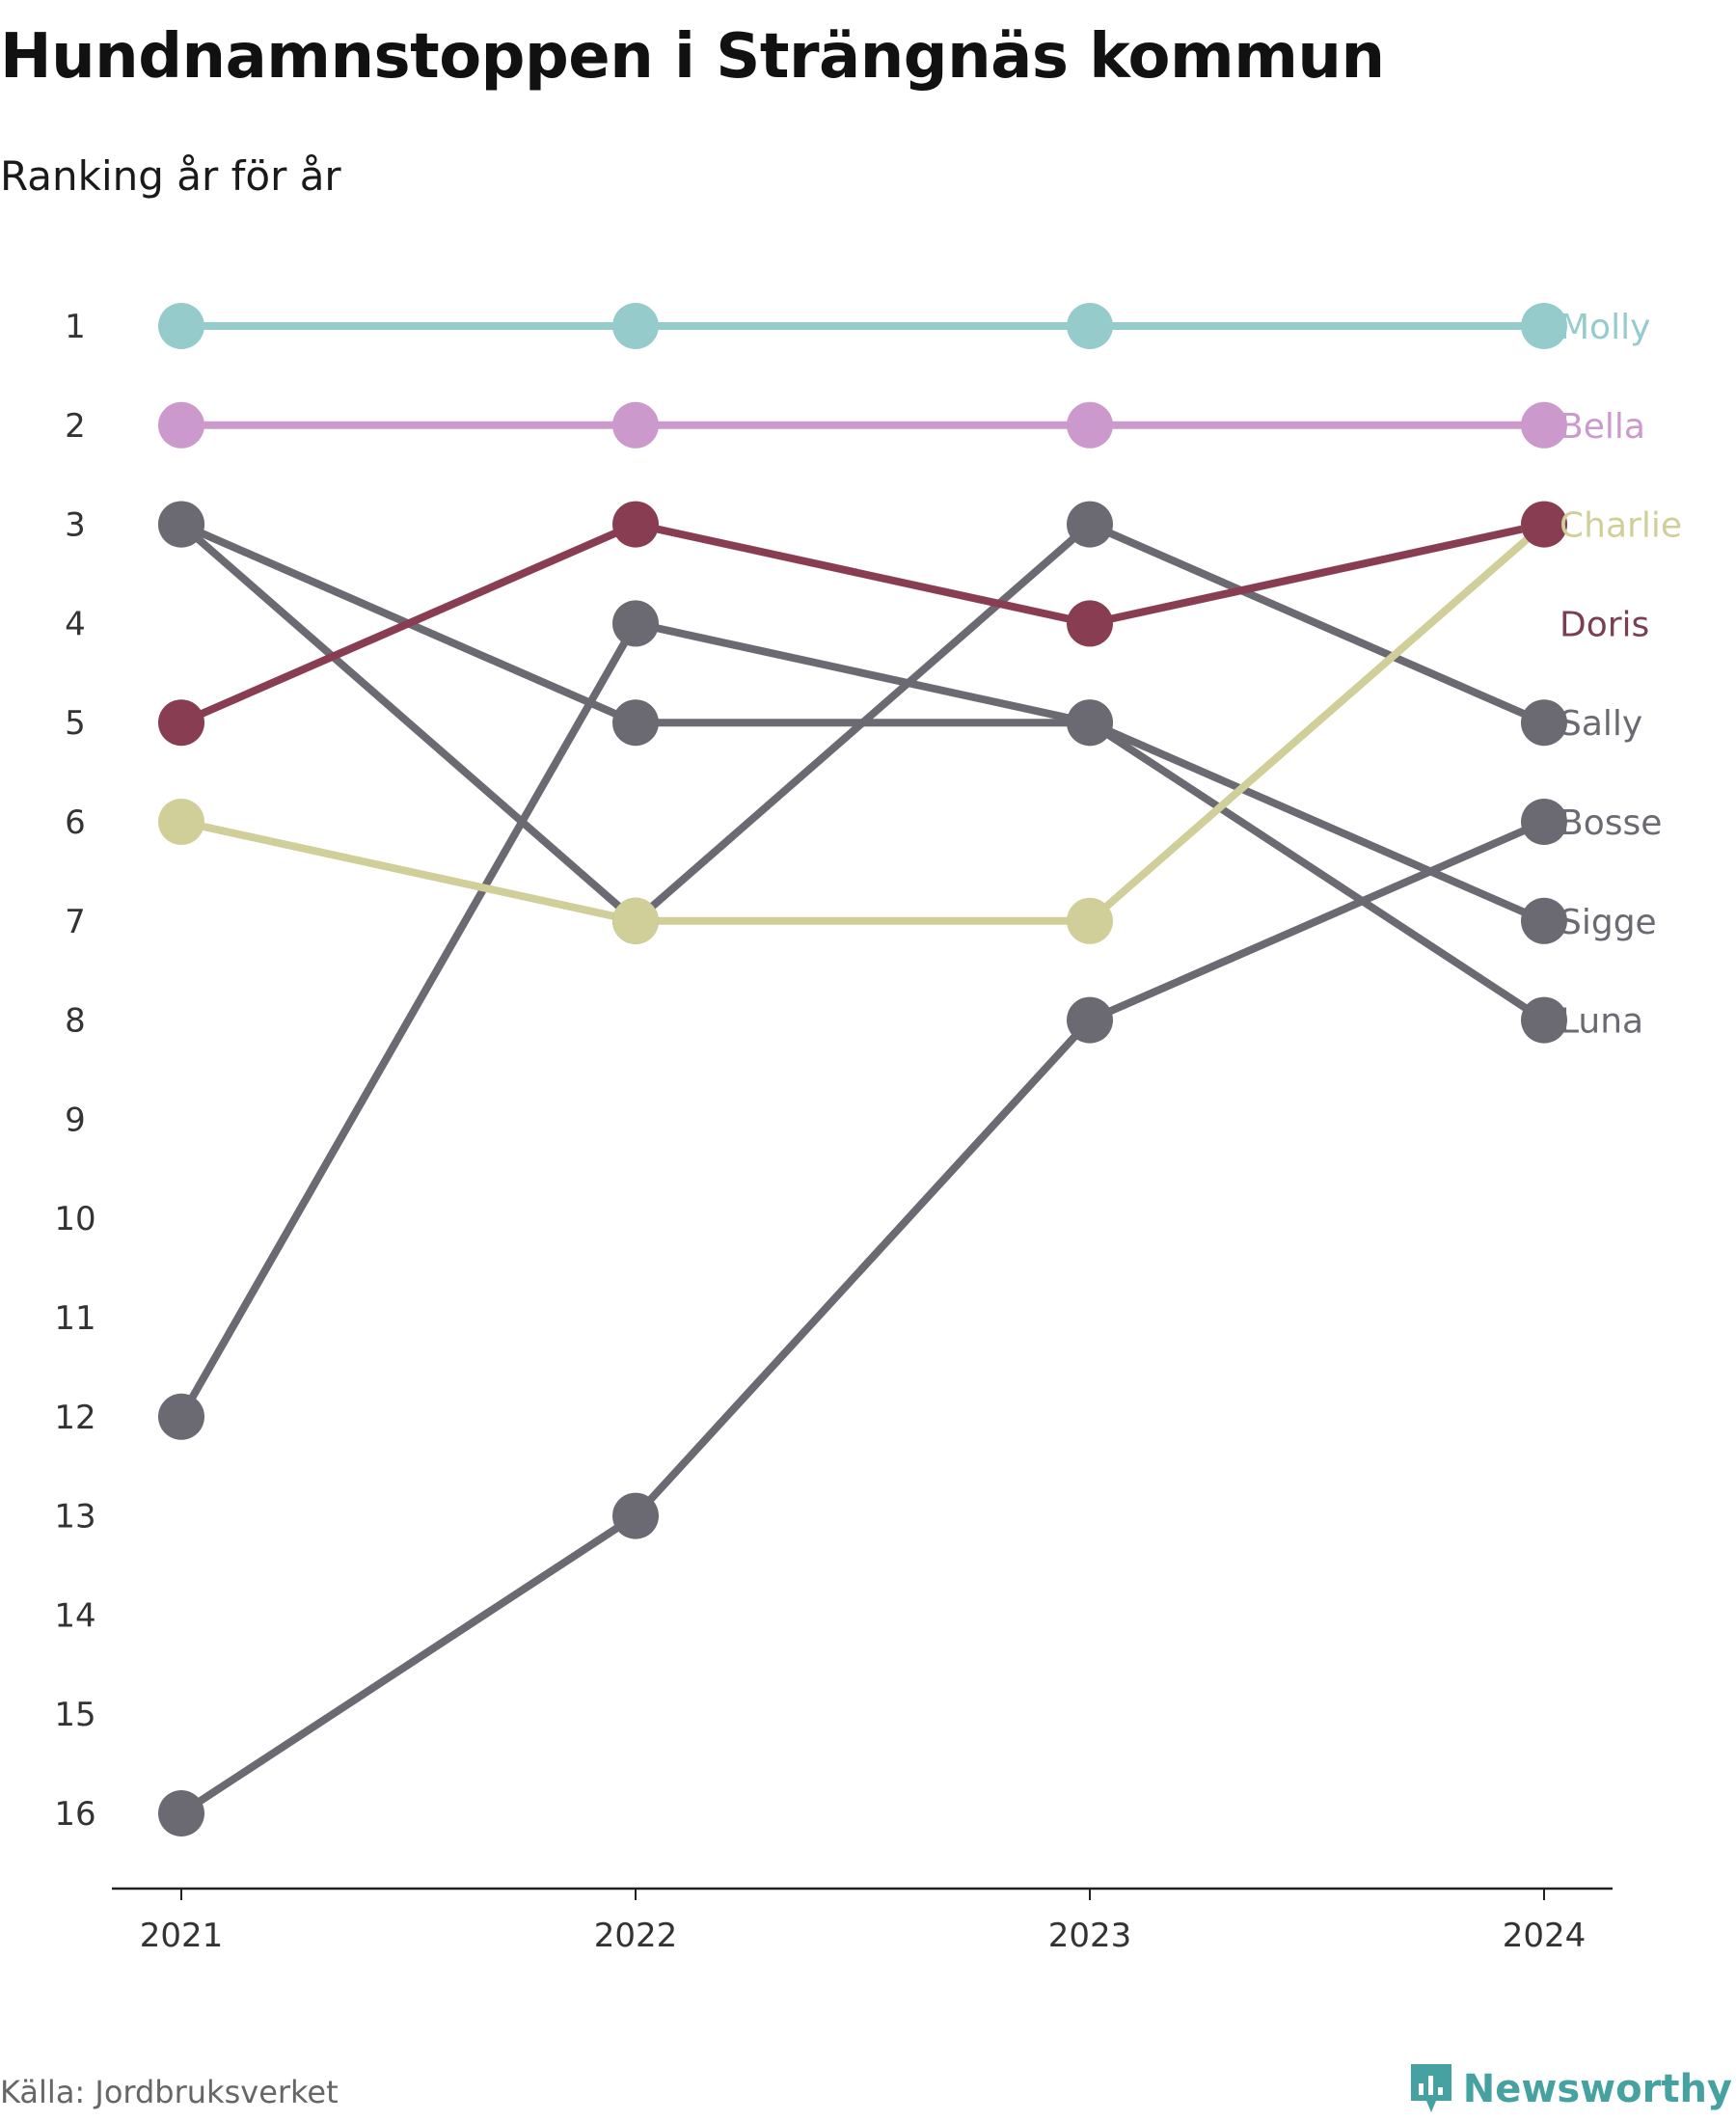 The width and height of the screenshot is (1736, 2122). Describe the element at coordinates (74, 1319) in the screenshot. I see `y-tick-label: 11` at that location.